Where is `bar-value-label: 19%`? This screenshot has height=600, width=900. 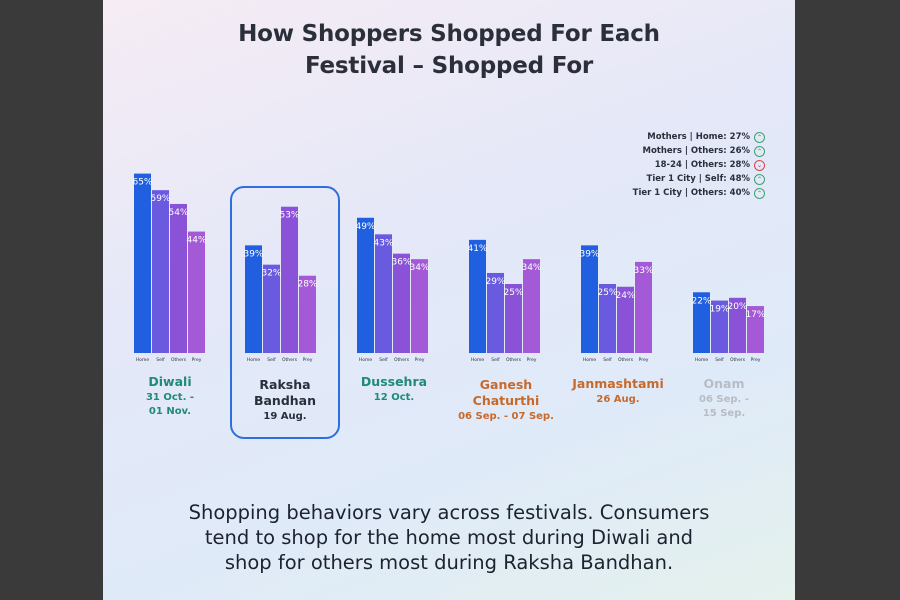 bar-value-label: 19% is located at coordinates (719, 310).